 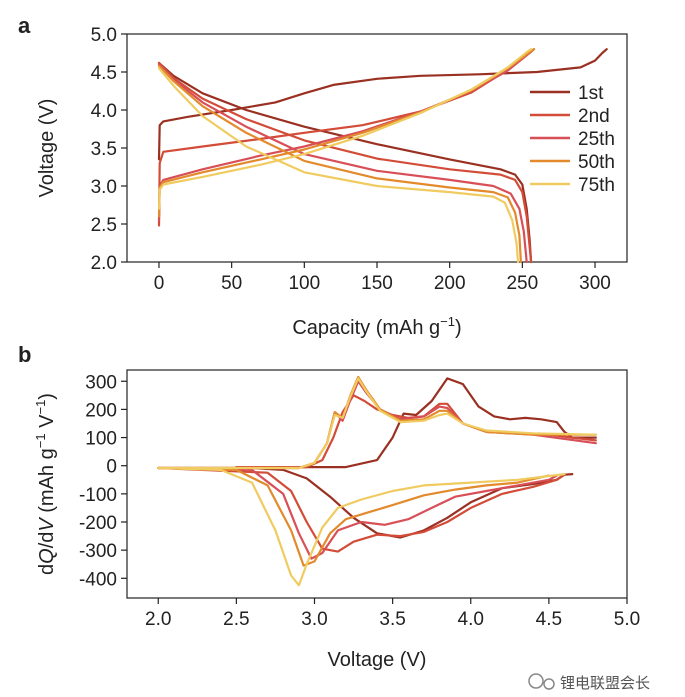 I want to click on watermark-icon-inner, so click(x=549, y=684).